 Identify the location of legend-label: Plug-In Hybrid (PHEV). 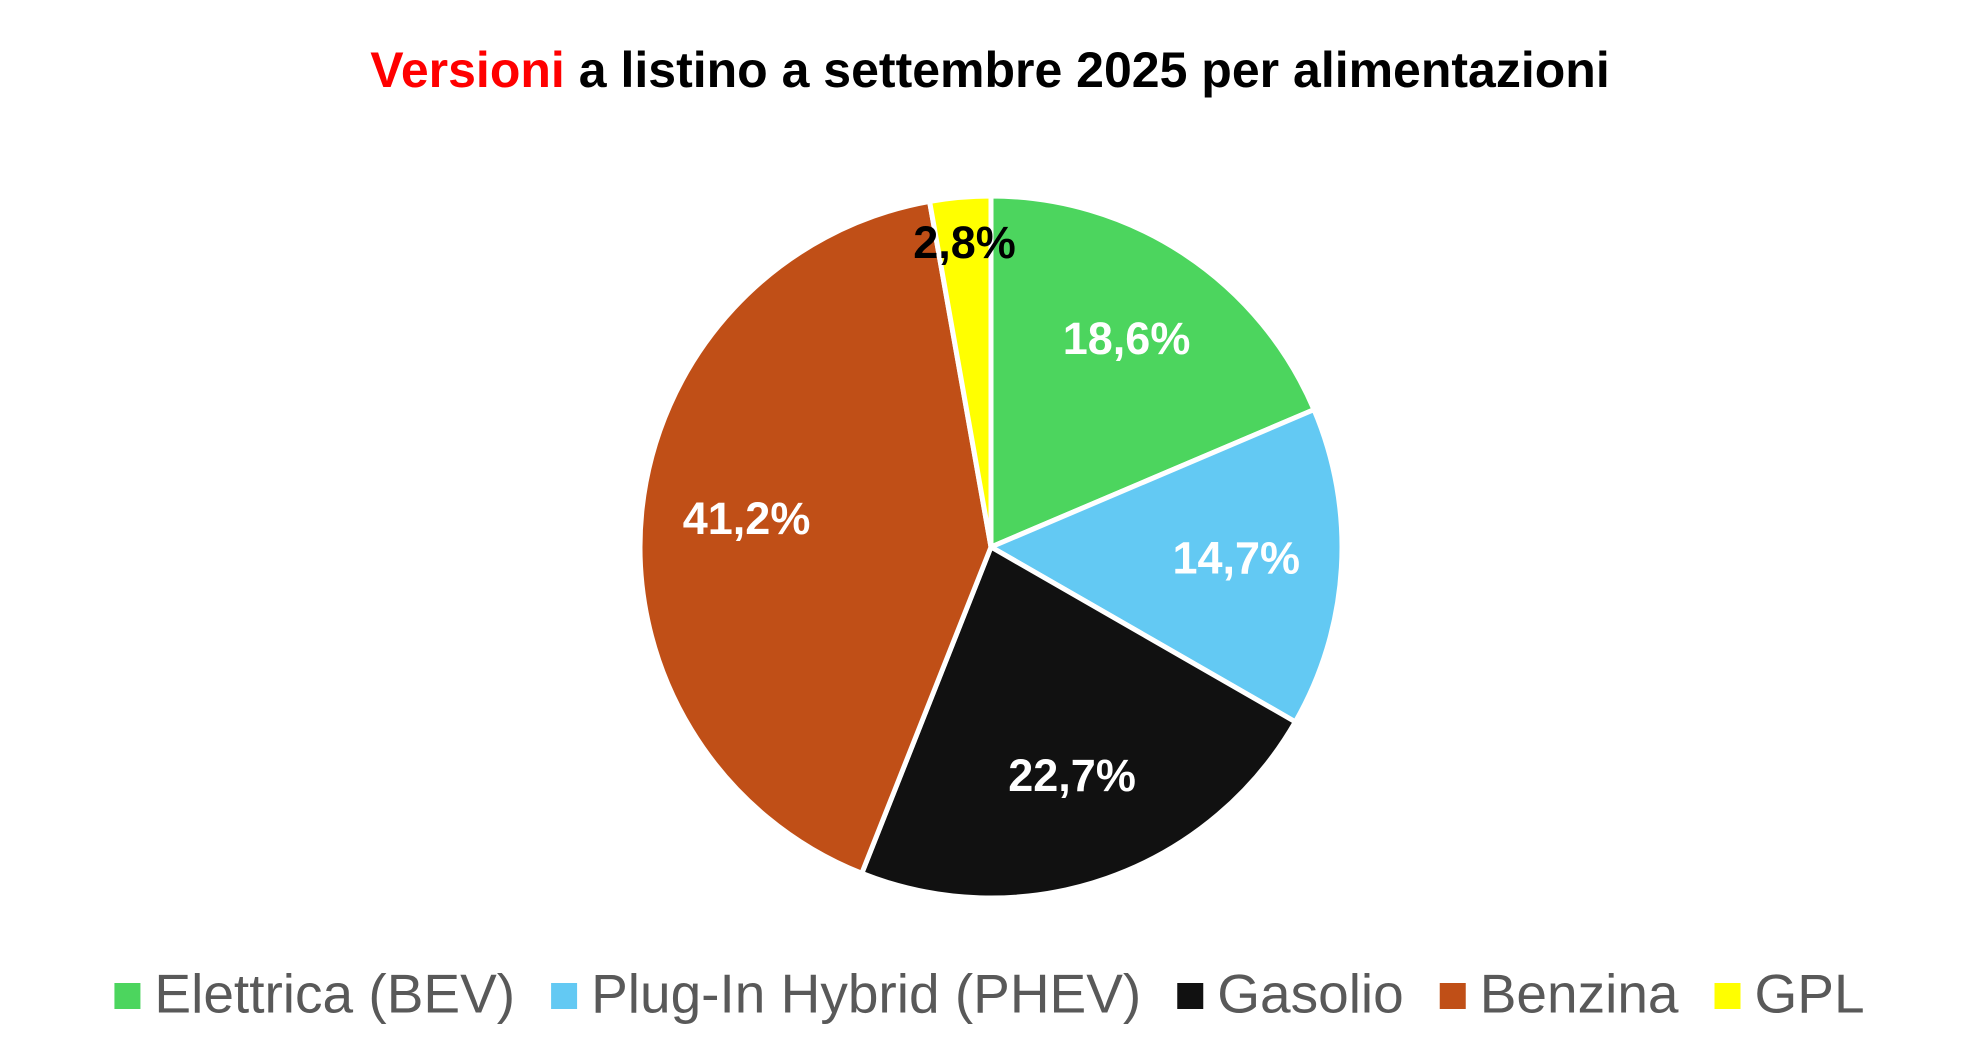
(866, 994).